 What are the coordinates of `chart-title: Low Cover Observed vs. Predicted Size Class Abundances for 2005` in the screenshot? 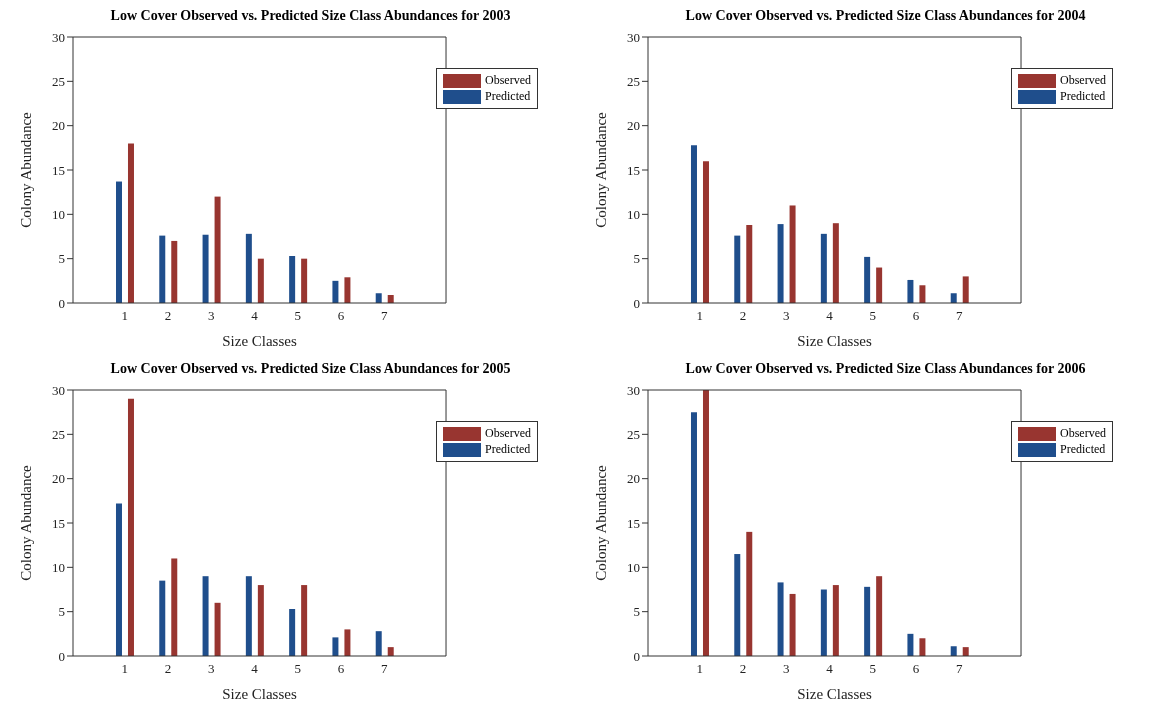 It's located at (310, 369).